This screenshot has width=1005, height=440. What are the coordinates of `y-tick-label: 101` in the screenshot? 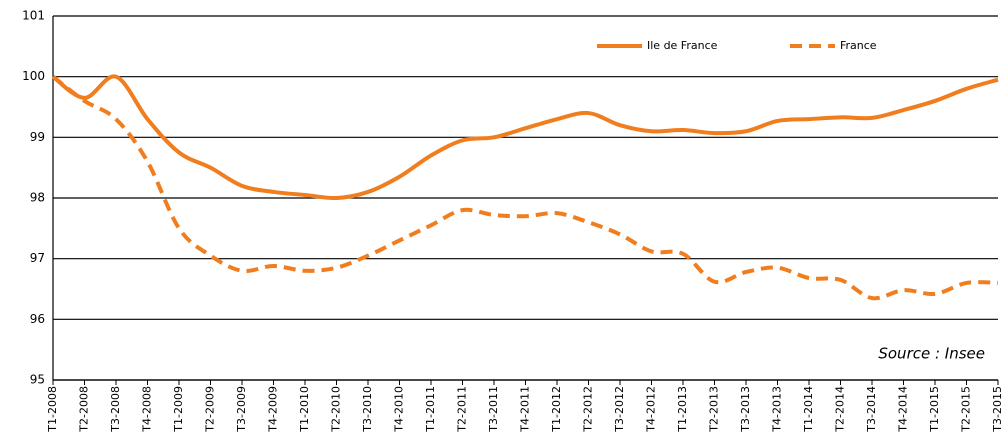 It's located at (33, 16).